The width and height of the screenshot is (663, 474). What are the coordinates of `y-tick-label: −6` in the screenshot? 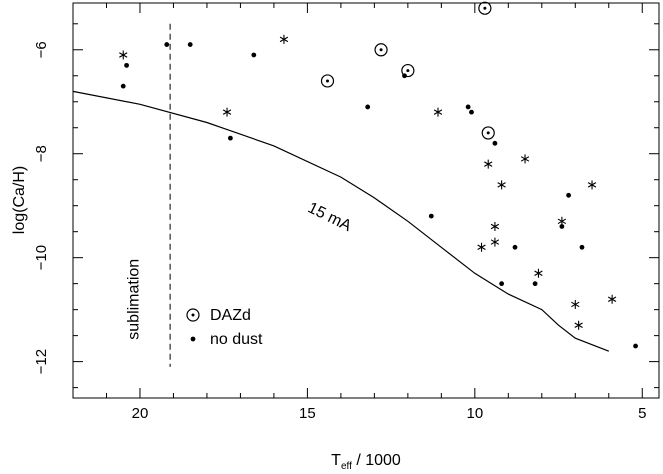 It's located at (41, 49).